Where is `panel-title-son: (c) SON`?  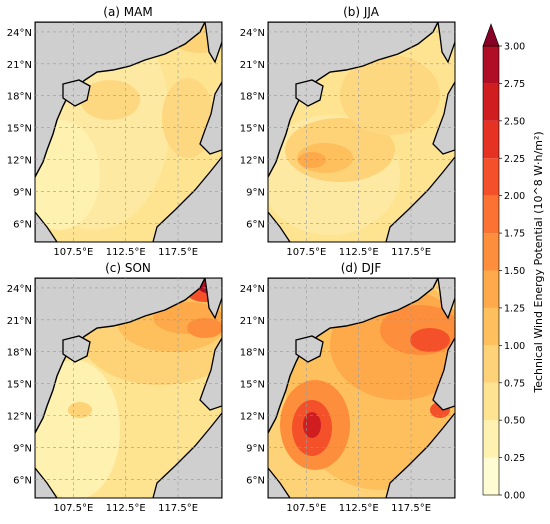 panel-title-son: (c) SON is located at coordinates (128, 268).